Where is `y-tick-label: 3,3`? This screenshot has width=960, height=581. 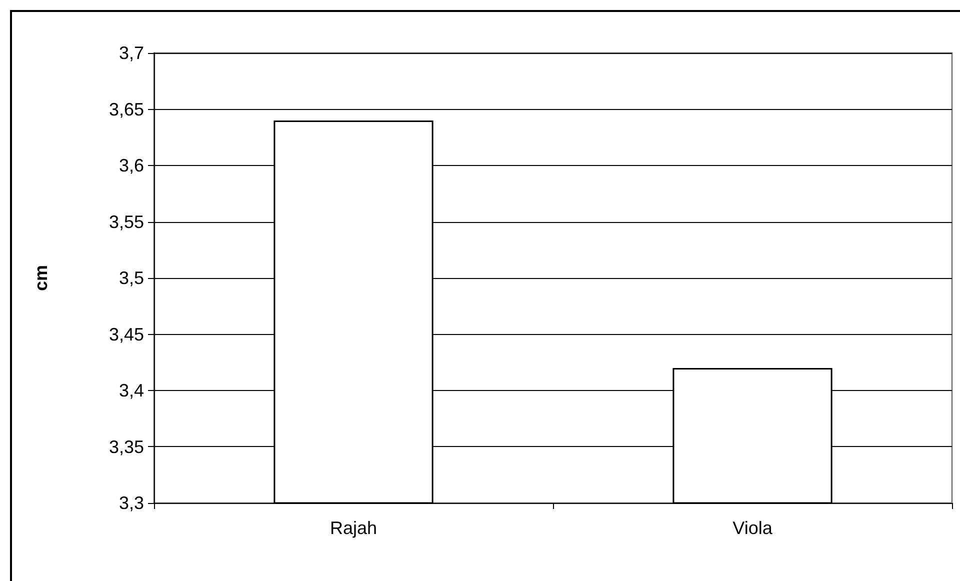 y-tick-label: 3,3 is located at coordinates (131, 503).